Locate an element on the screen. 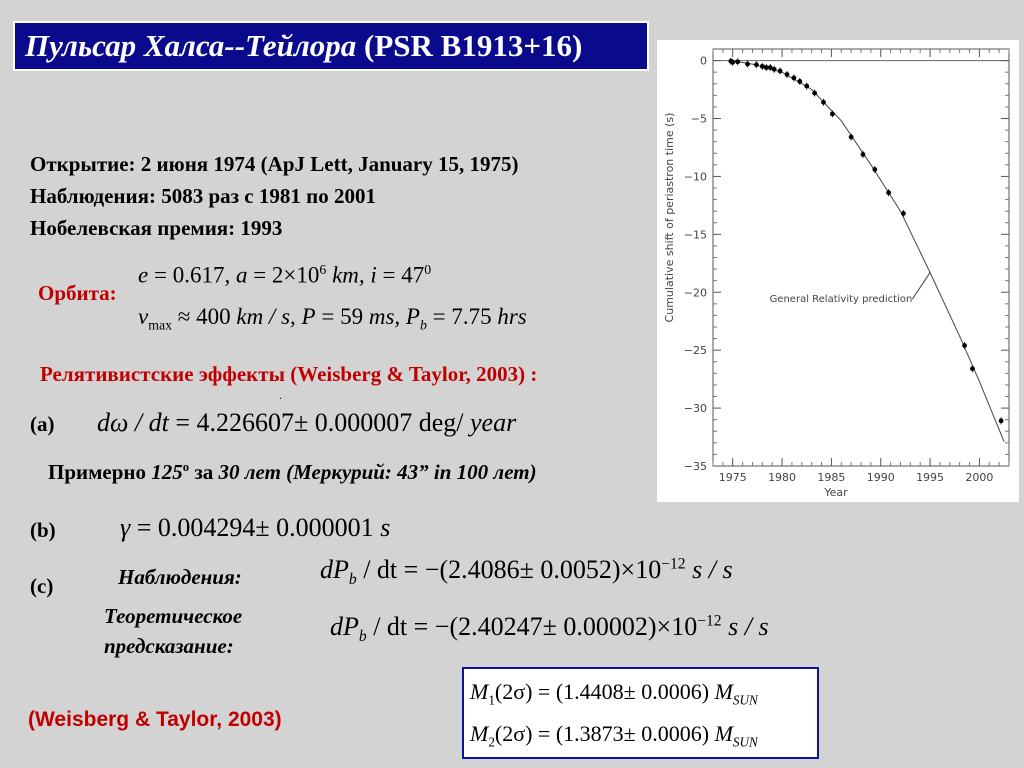 Image resolution: width=1024 pixels, height=768 pixels. val-m1: (2σ) = (1.4408± 0.0006) is located at coordinates (604, 691).